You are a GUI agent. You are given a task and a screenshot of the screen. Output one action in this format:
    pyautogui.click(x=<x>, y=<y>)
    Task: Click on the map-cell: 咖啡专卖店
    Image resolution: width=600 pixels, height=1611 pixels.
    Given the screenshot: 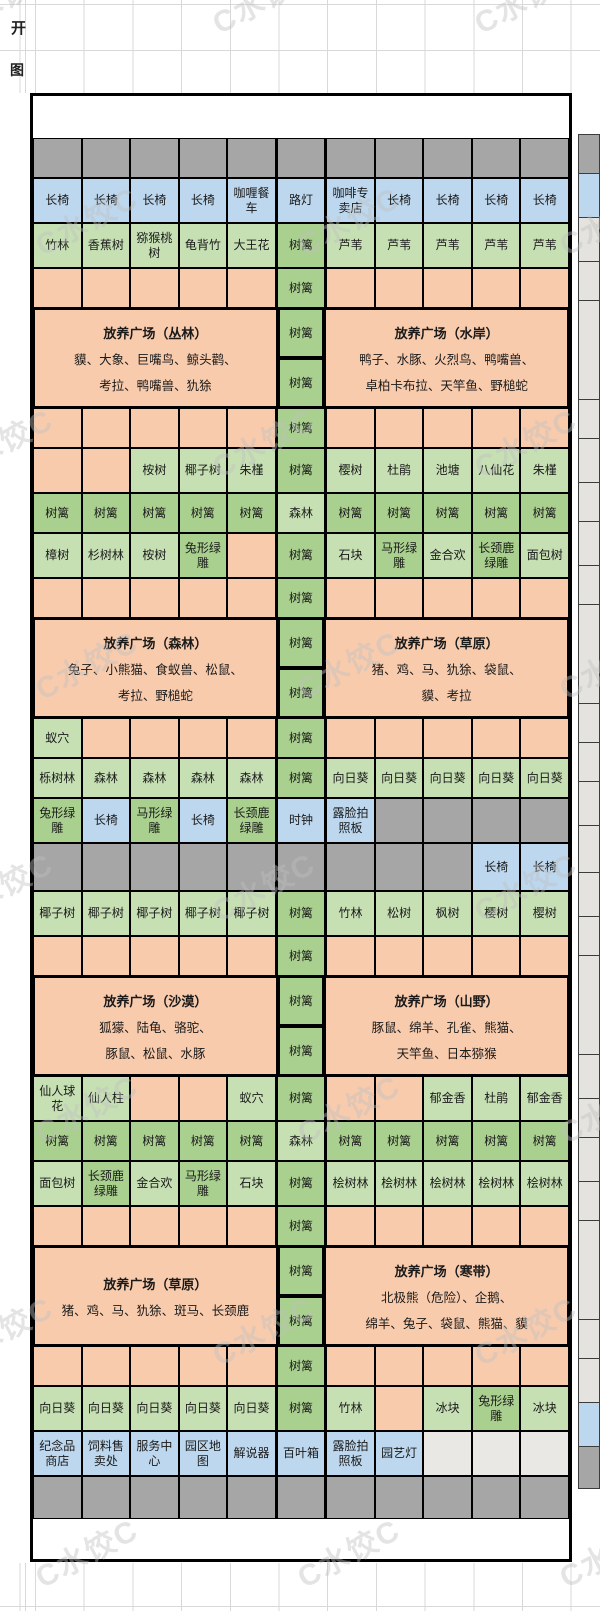 What is the action you would take?
    pyautogui.click(x=350, y=200)
    